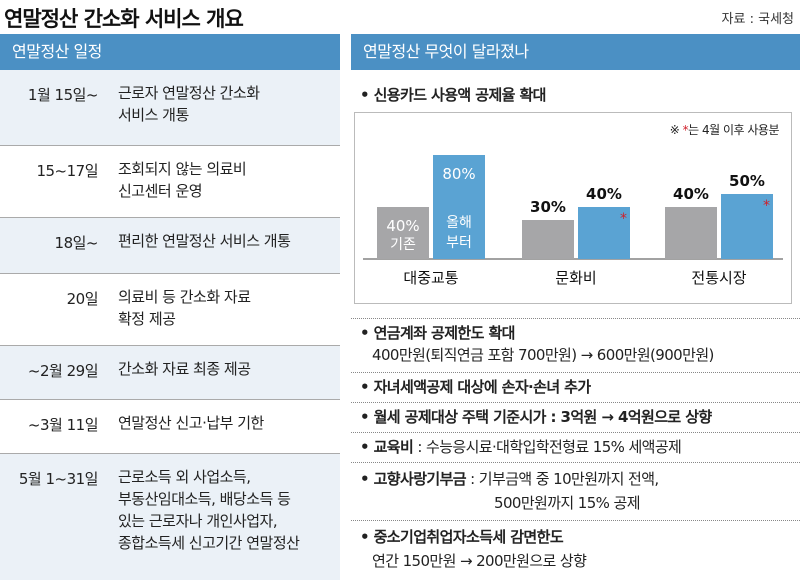 The height and width of the screenshot is (580, 800). I want to click on schedule-date: 5월 1~31일, so click(58, 479).